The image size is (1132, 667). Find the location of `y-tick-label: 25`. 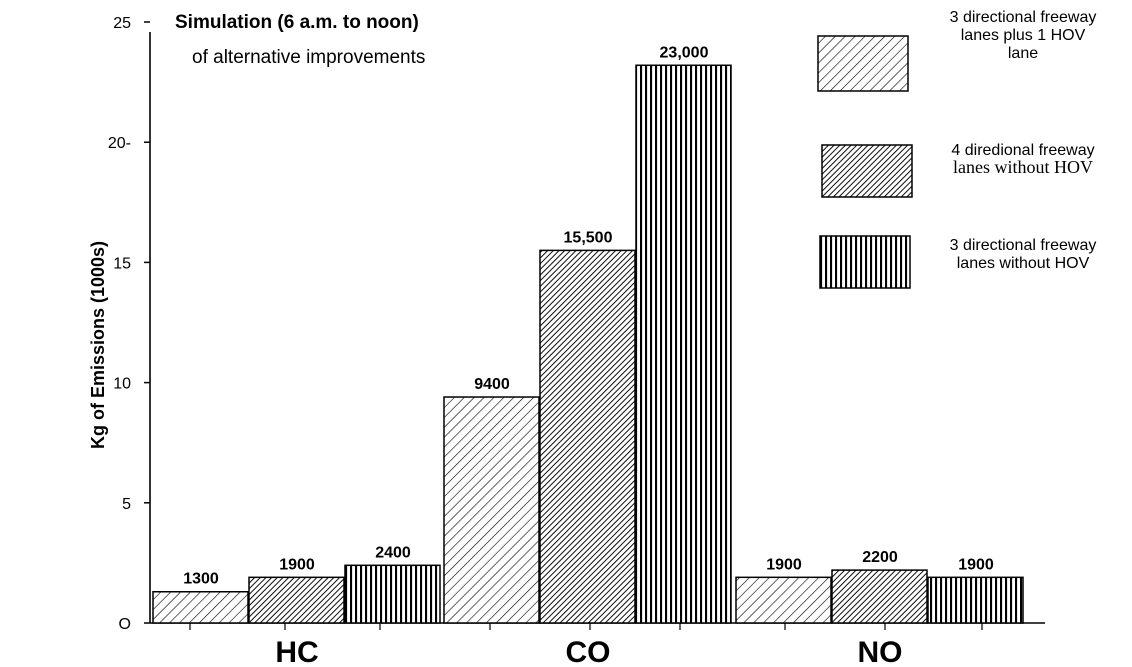

y-tick-label: 25 is located at coordinates (122, 23).